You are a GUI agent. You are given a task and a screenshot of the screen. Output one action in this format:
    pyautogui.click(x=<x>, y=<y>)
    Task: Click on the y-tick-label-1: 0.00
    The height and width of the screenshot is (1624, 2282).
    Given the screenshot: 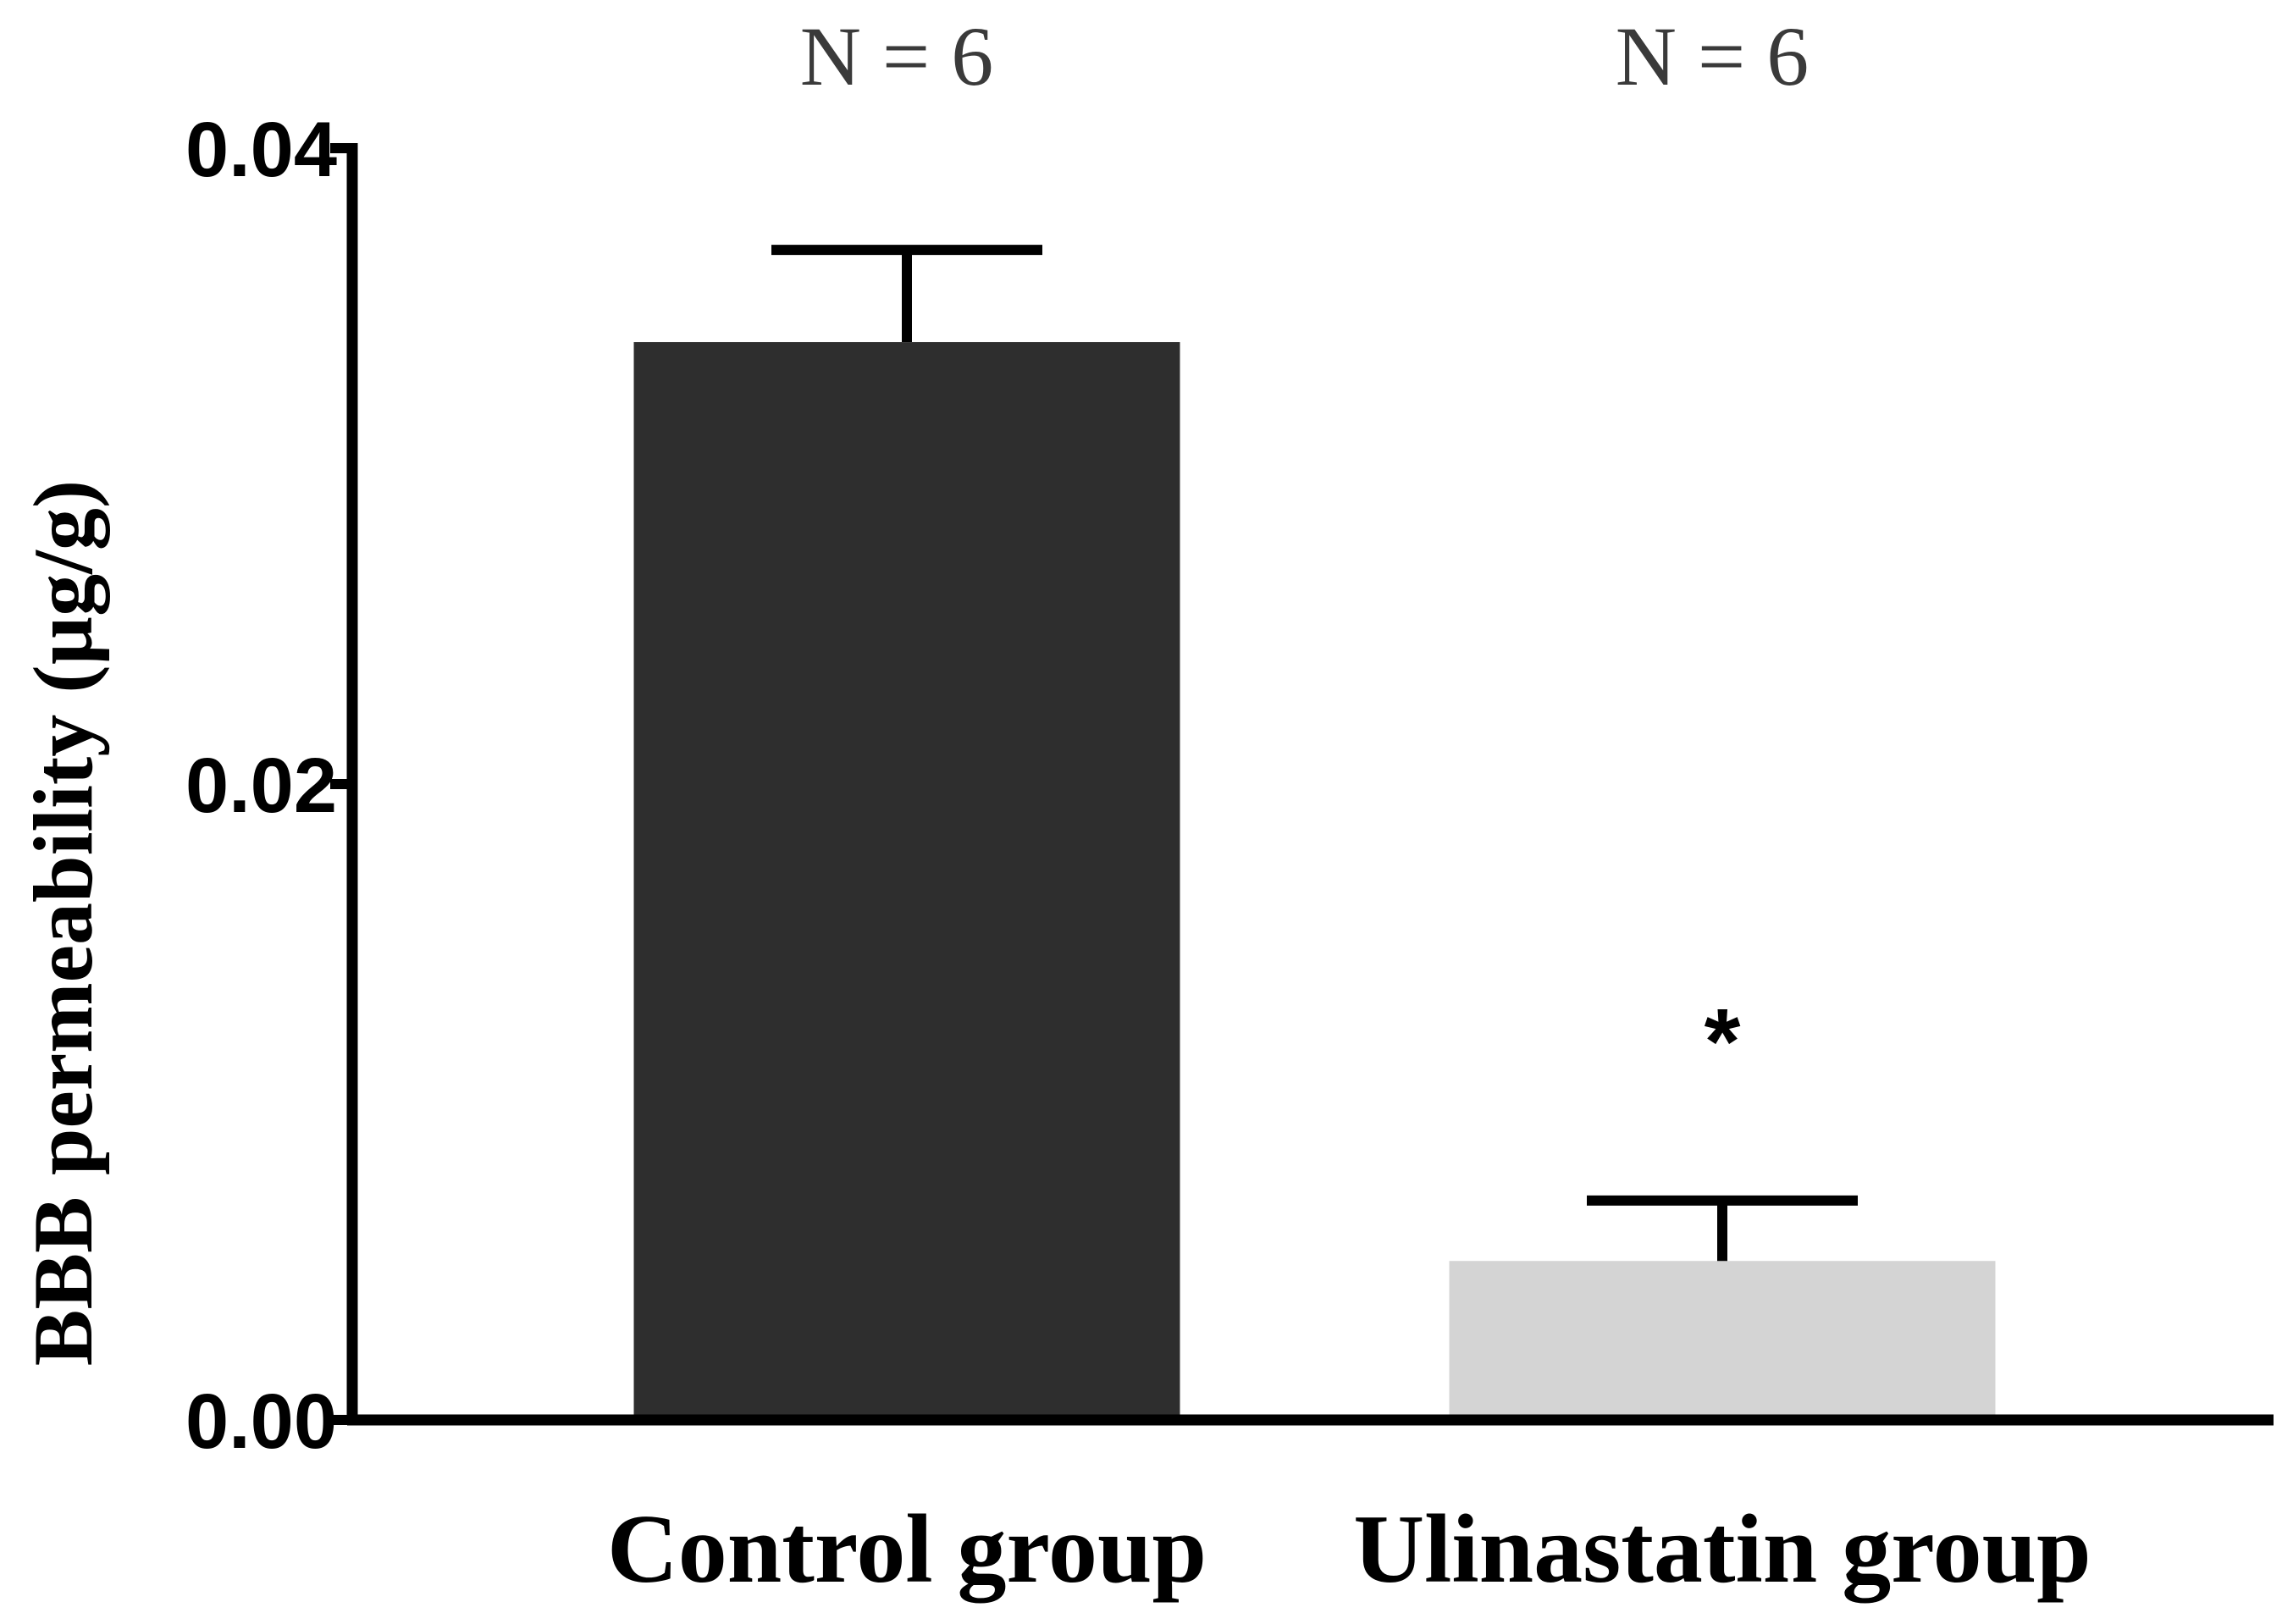 What is the action you would take?
    pyautogui.click(x=261, y=1422)
    